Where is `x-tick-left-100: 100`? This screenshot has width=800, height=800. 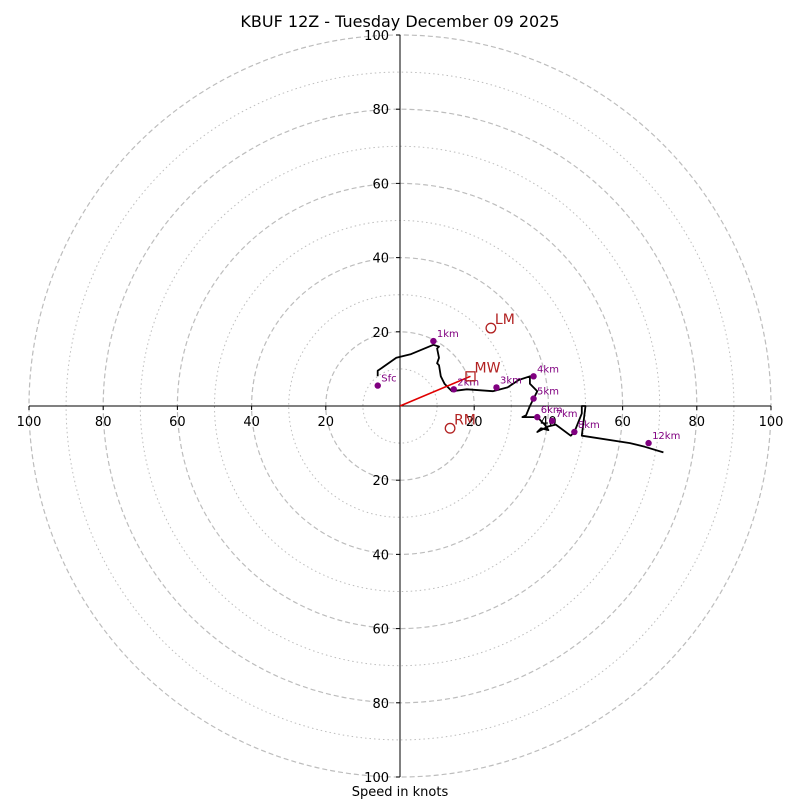 x-tick-left-100: 100 is located at coordinates (29, 422).